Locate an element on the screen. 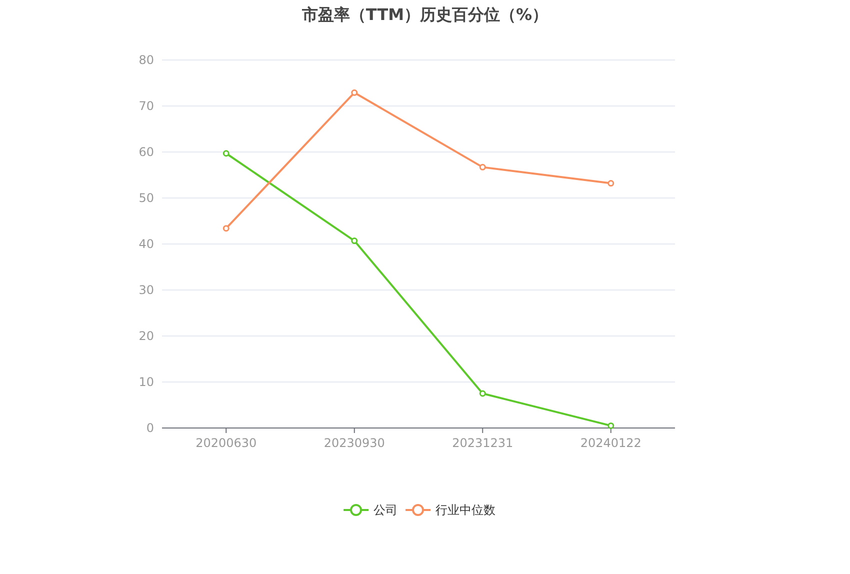  y-tick-label: 20 is located at coordinates (146, 336).